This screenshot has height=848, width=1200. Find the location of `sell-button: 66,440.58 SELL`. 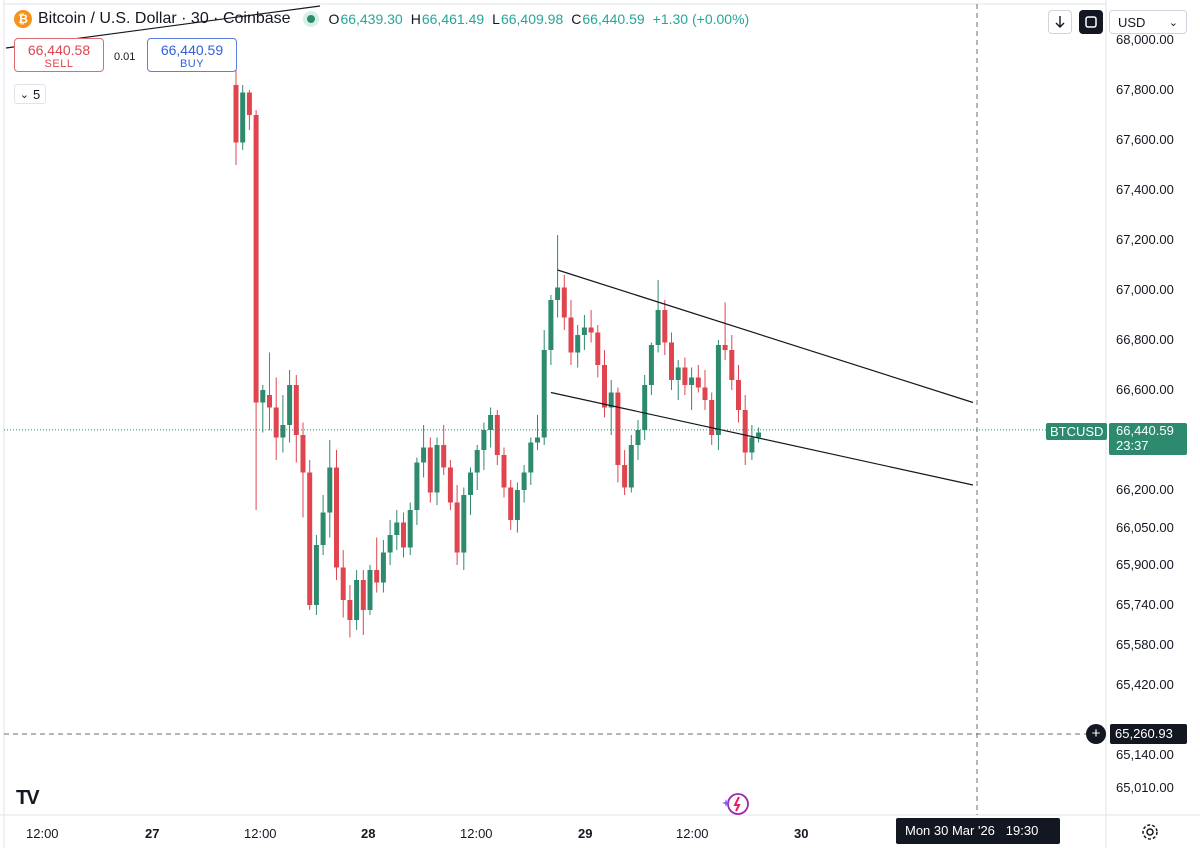

sell-button: 66,440.58 SELL is located at coordinates (59, 55).